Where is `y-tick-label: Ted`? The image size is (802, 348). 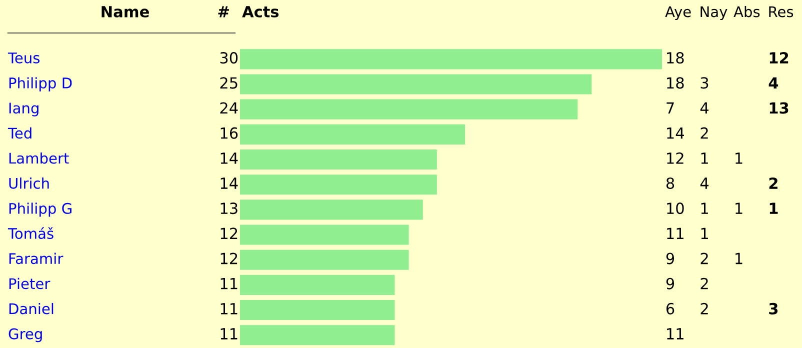 y-tick-label: Ted is located at coordinates (20, 133).